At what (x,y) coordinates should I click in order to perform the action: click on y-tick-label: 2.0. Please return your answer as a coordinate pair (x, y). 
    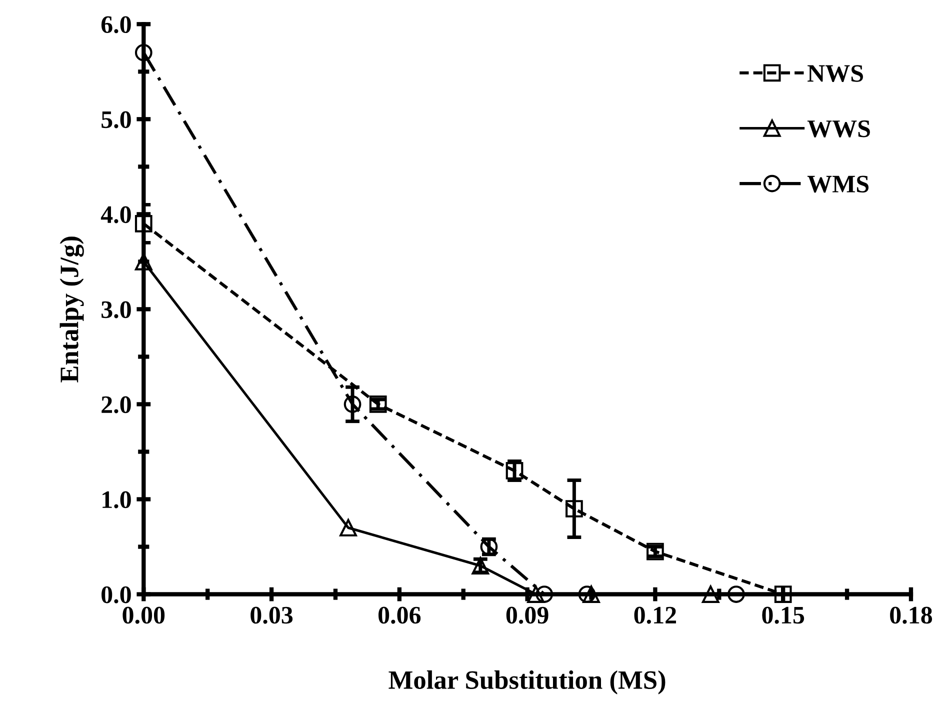
    Looking at the image, I should click on (116, 405).